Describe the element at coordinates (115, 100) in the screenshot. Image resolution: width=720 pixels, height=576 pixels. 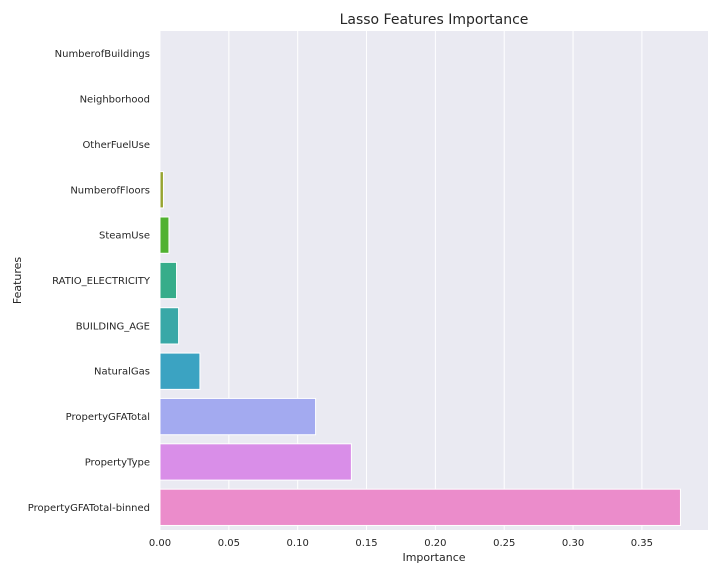
I see `y-tick-label: Neighborhood` at that location.